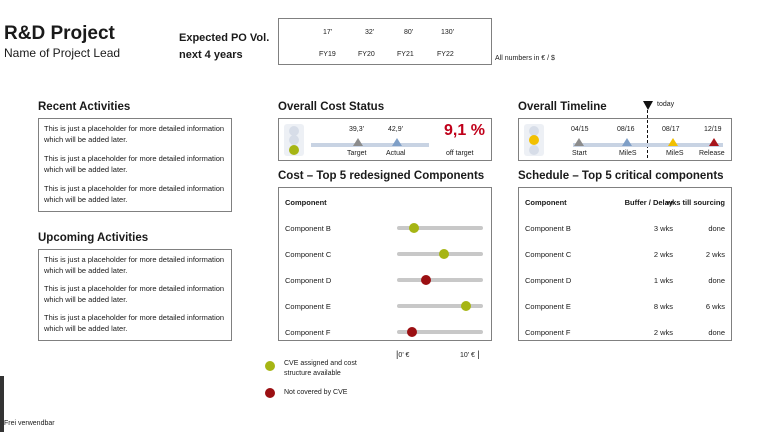 The height and width of the screenshot is (432, 768). I want to click on schedule-header-component: Component, so click(546, 202).